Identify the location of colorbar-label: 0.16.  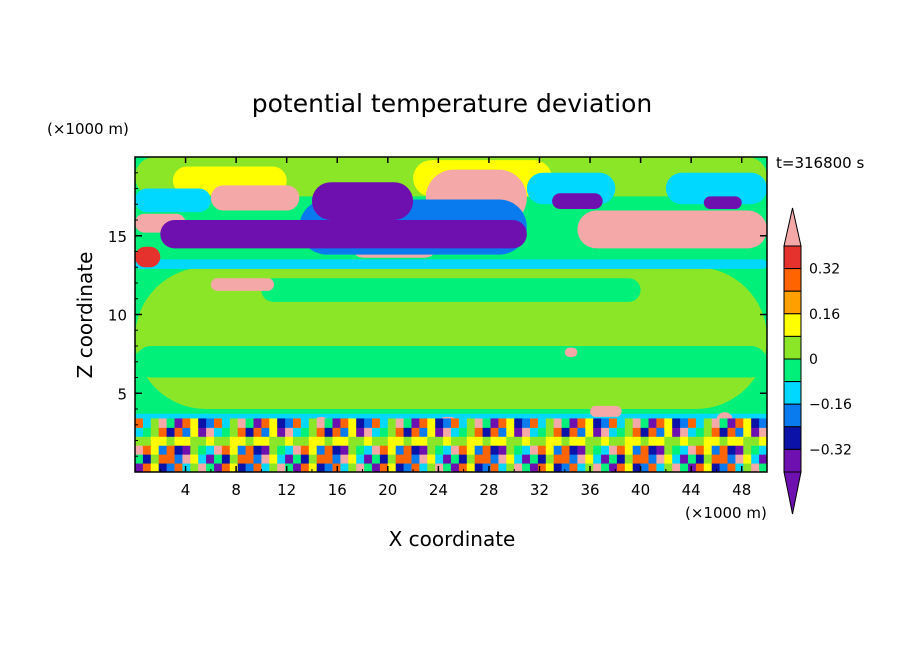
(824, 315).